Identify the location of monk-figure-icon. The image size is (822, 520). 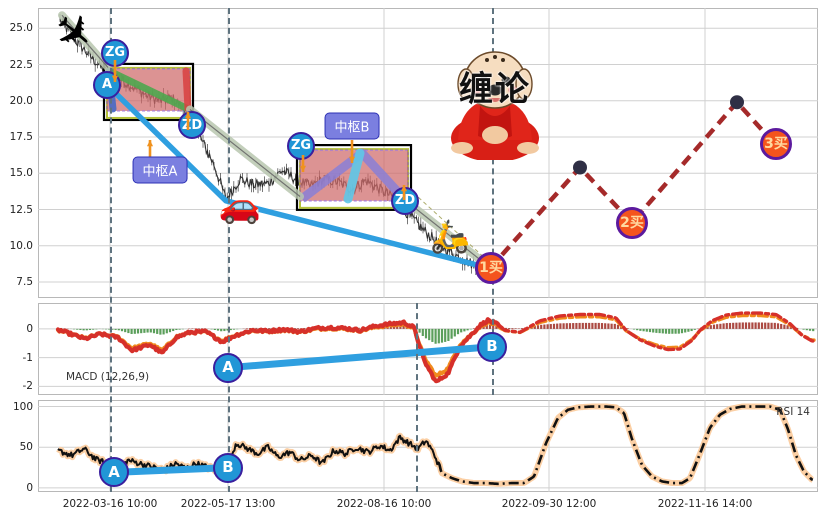
(495, 105).